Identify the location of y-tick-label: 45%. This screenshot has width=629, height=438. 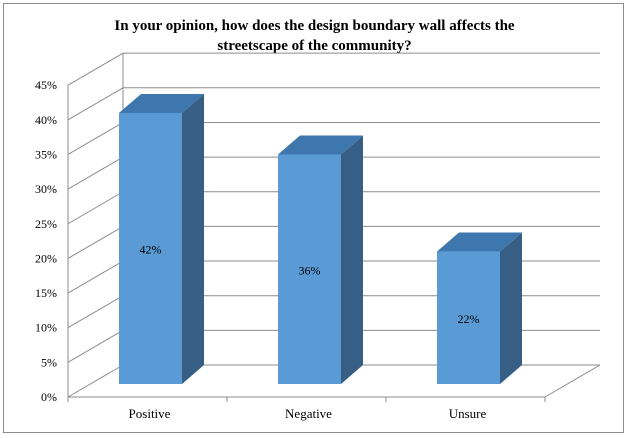
(46, 85).